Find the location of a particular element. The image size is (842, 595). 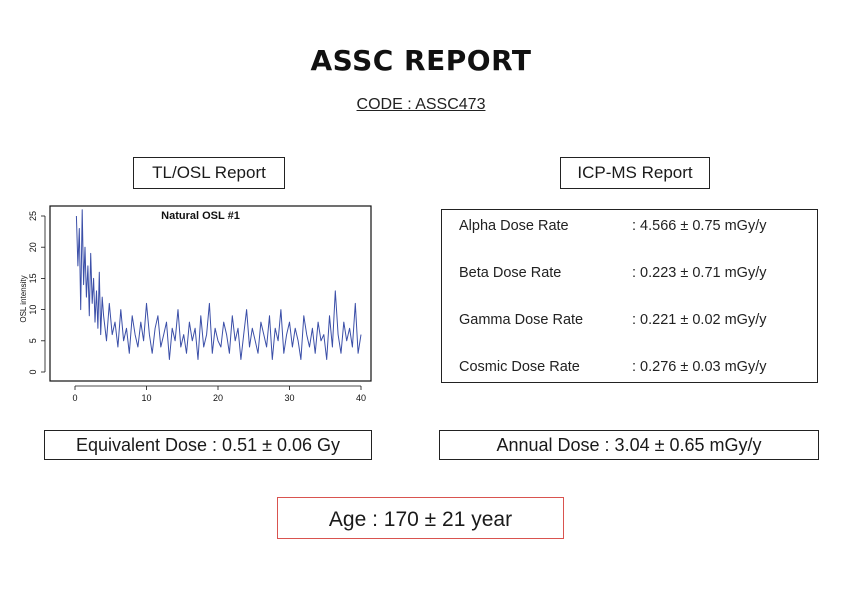

chart-title: Natural OSL #1 is located at coordinates (200, 216).